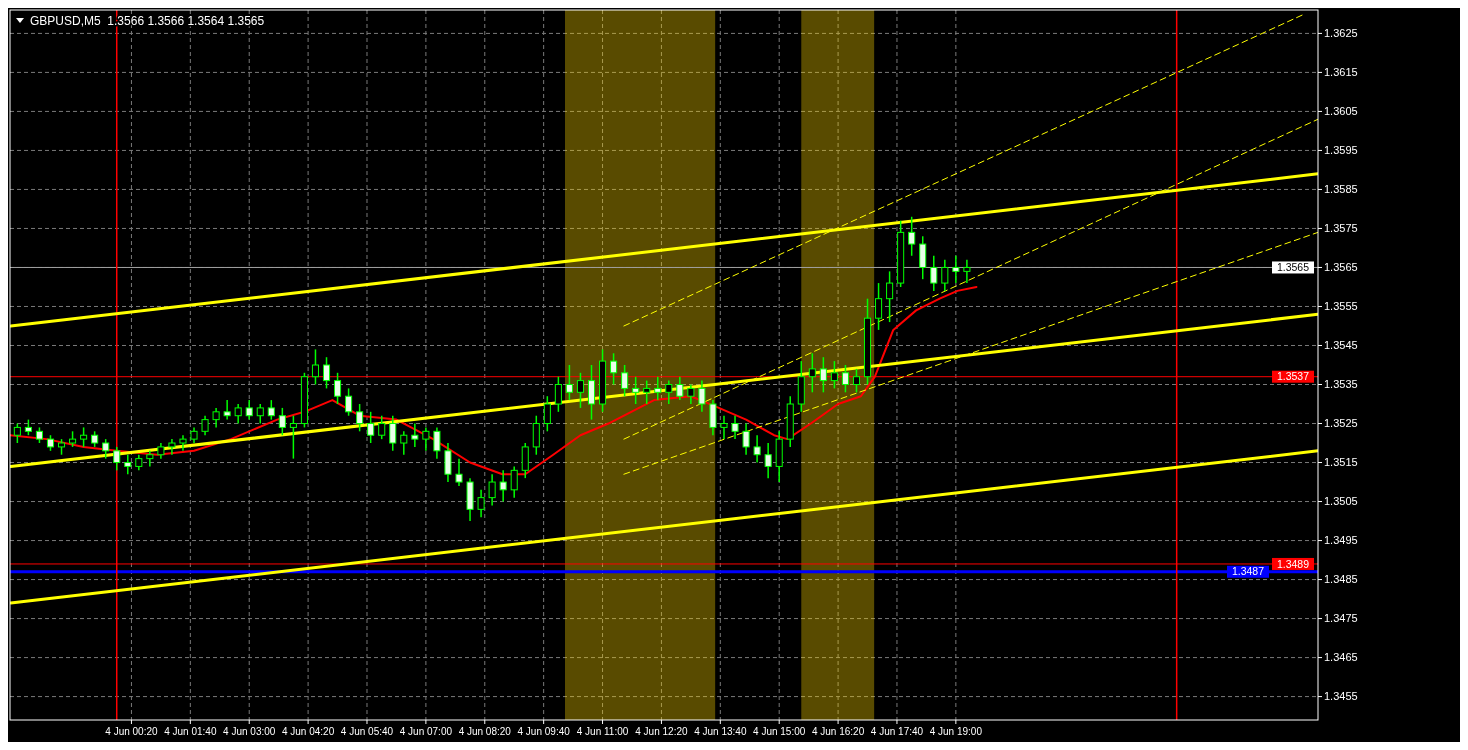 This screenshot has width=1468, height=750. I want to click on y-tick-label: 1.3495, so click(1341, 540).